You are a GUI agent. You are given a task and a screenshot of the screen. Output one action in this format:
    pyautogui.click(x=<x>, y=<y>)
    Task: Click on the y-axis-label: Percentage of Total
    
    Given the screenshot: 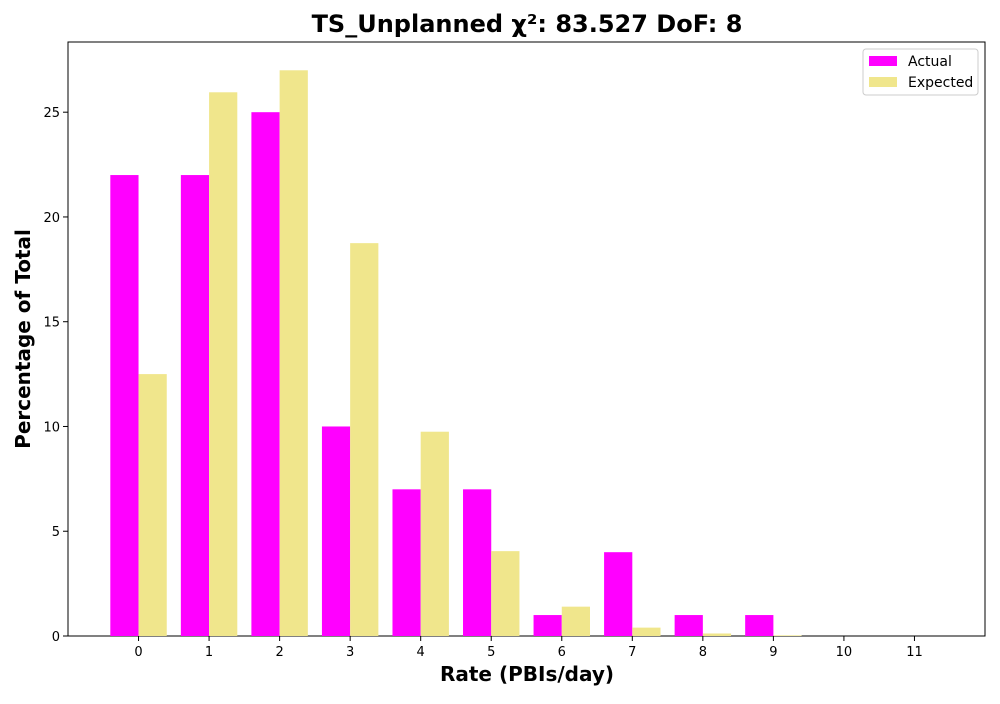 What is the action you would take?
    pyautogui.click(x=23, y=339)
    